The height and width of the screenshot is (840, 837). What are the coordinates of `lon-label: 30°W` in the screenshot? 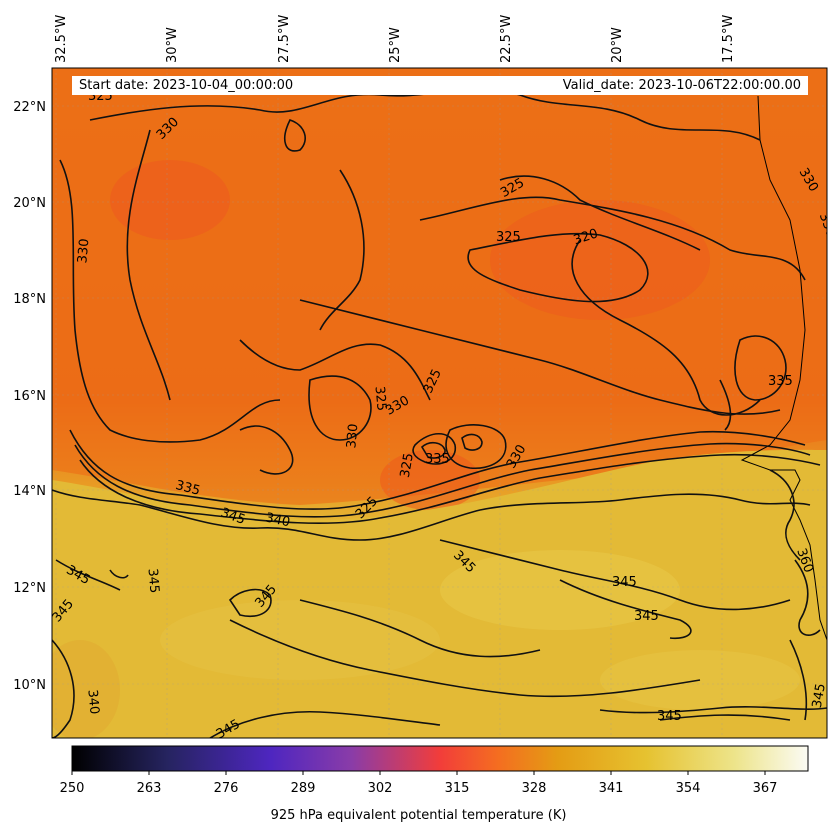 It's located at (172, 45).